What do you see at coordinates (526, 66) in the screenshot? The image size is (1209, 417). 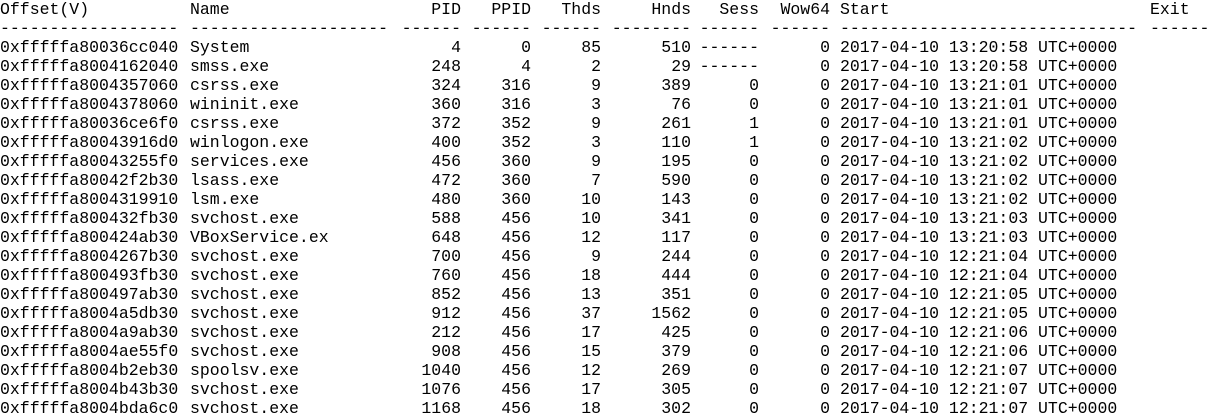 I see `cell-ppid: 4` at bounding box center [526, 66].